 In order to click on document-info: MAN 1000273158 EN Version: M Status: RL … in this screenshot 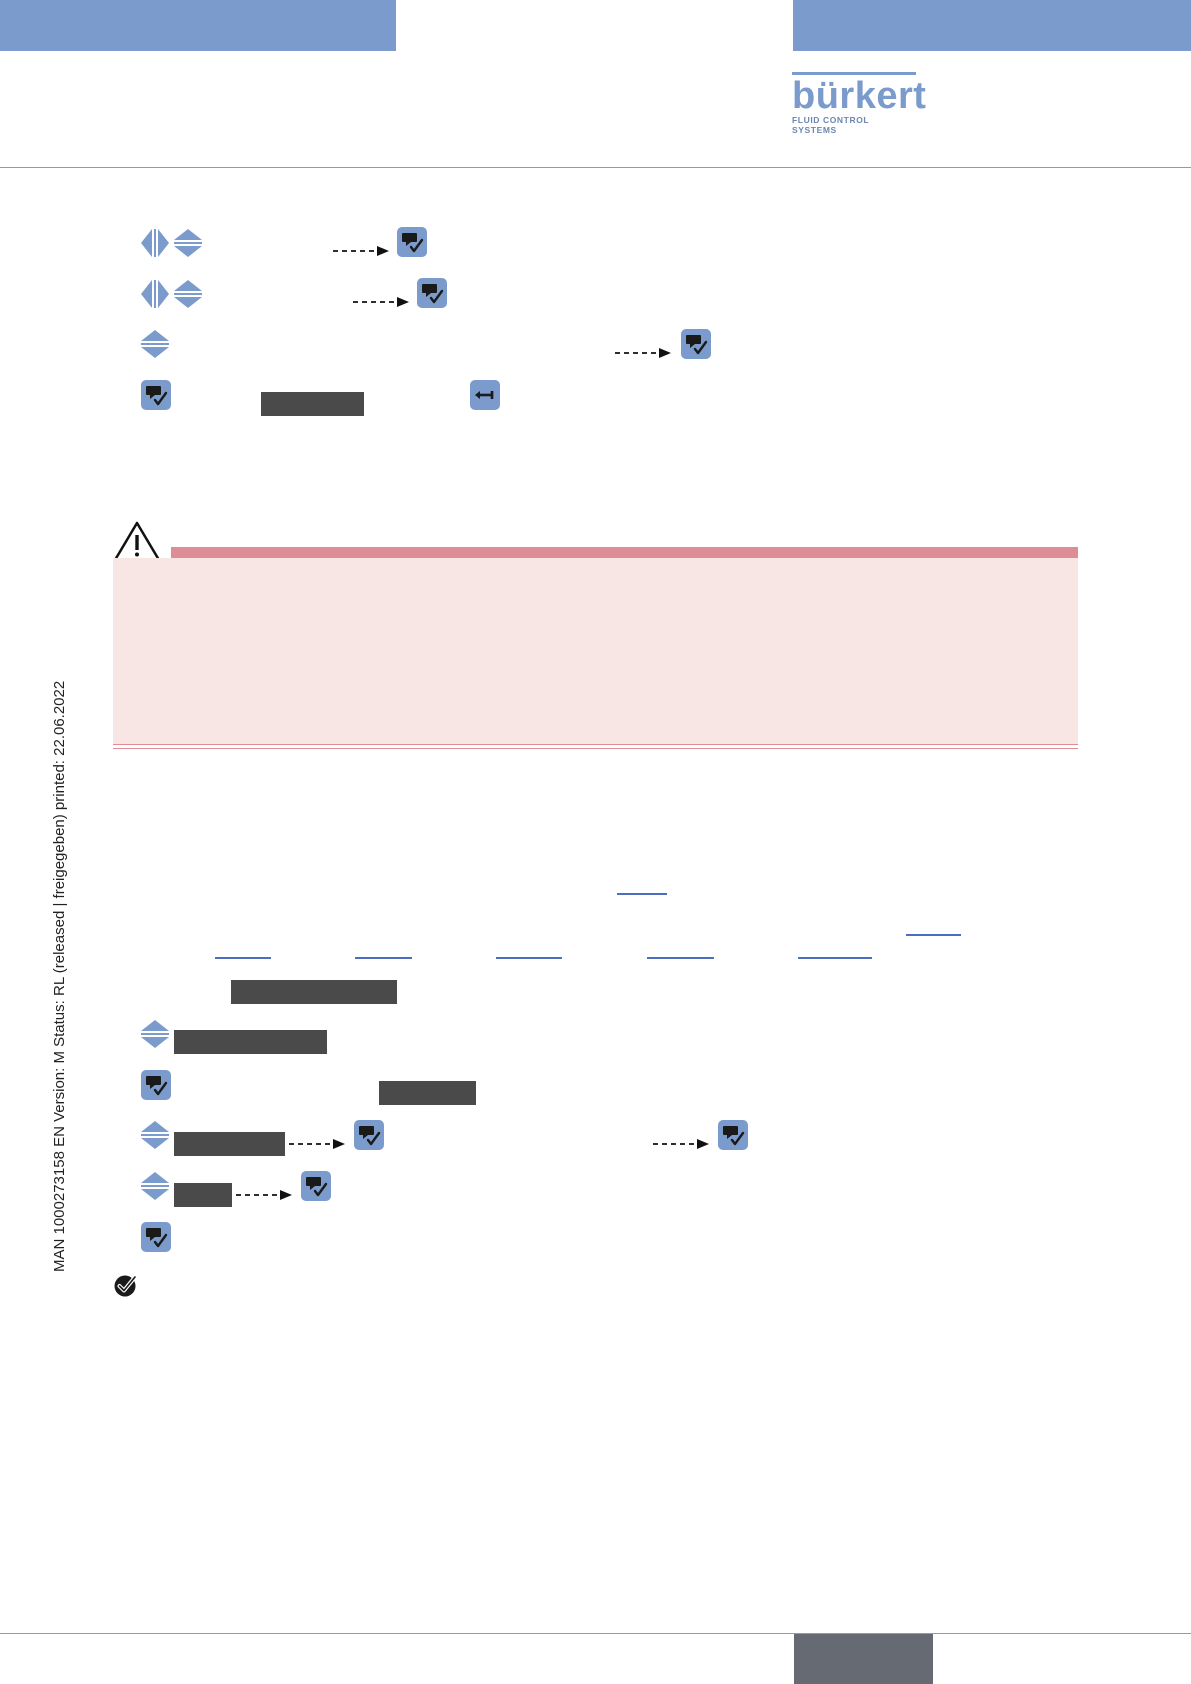, I will do `click(59, 976)`.